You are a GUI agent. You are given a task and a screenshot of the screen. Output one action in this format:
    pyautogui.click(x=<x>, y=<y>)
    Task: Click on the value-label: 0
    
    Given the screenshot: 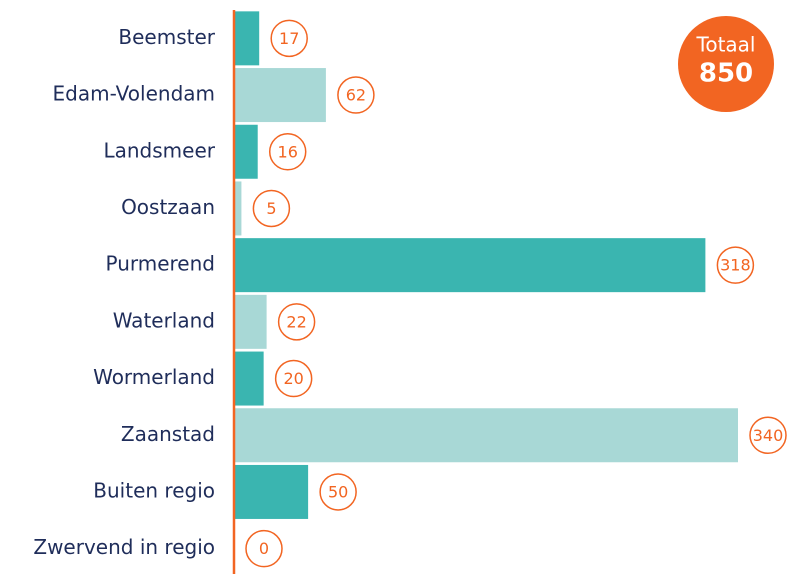 What is the action you would take?
    pyautogui.click(x=264, y=548)
    